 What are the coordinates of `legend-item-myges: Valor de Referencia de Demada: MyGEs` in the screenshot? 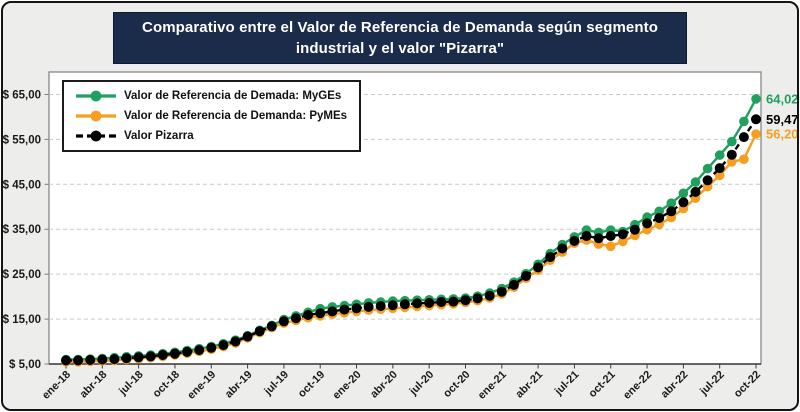 It's located at (210, 96).